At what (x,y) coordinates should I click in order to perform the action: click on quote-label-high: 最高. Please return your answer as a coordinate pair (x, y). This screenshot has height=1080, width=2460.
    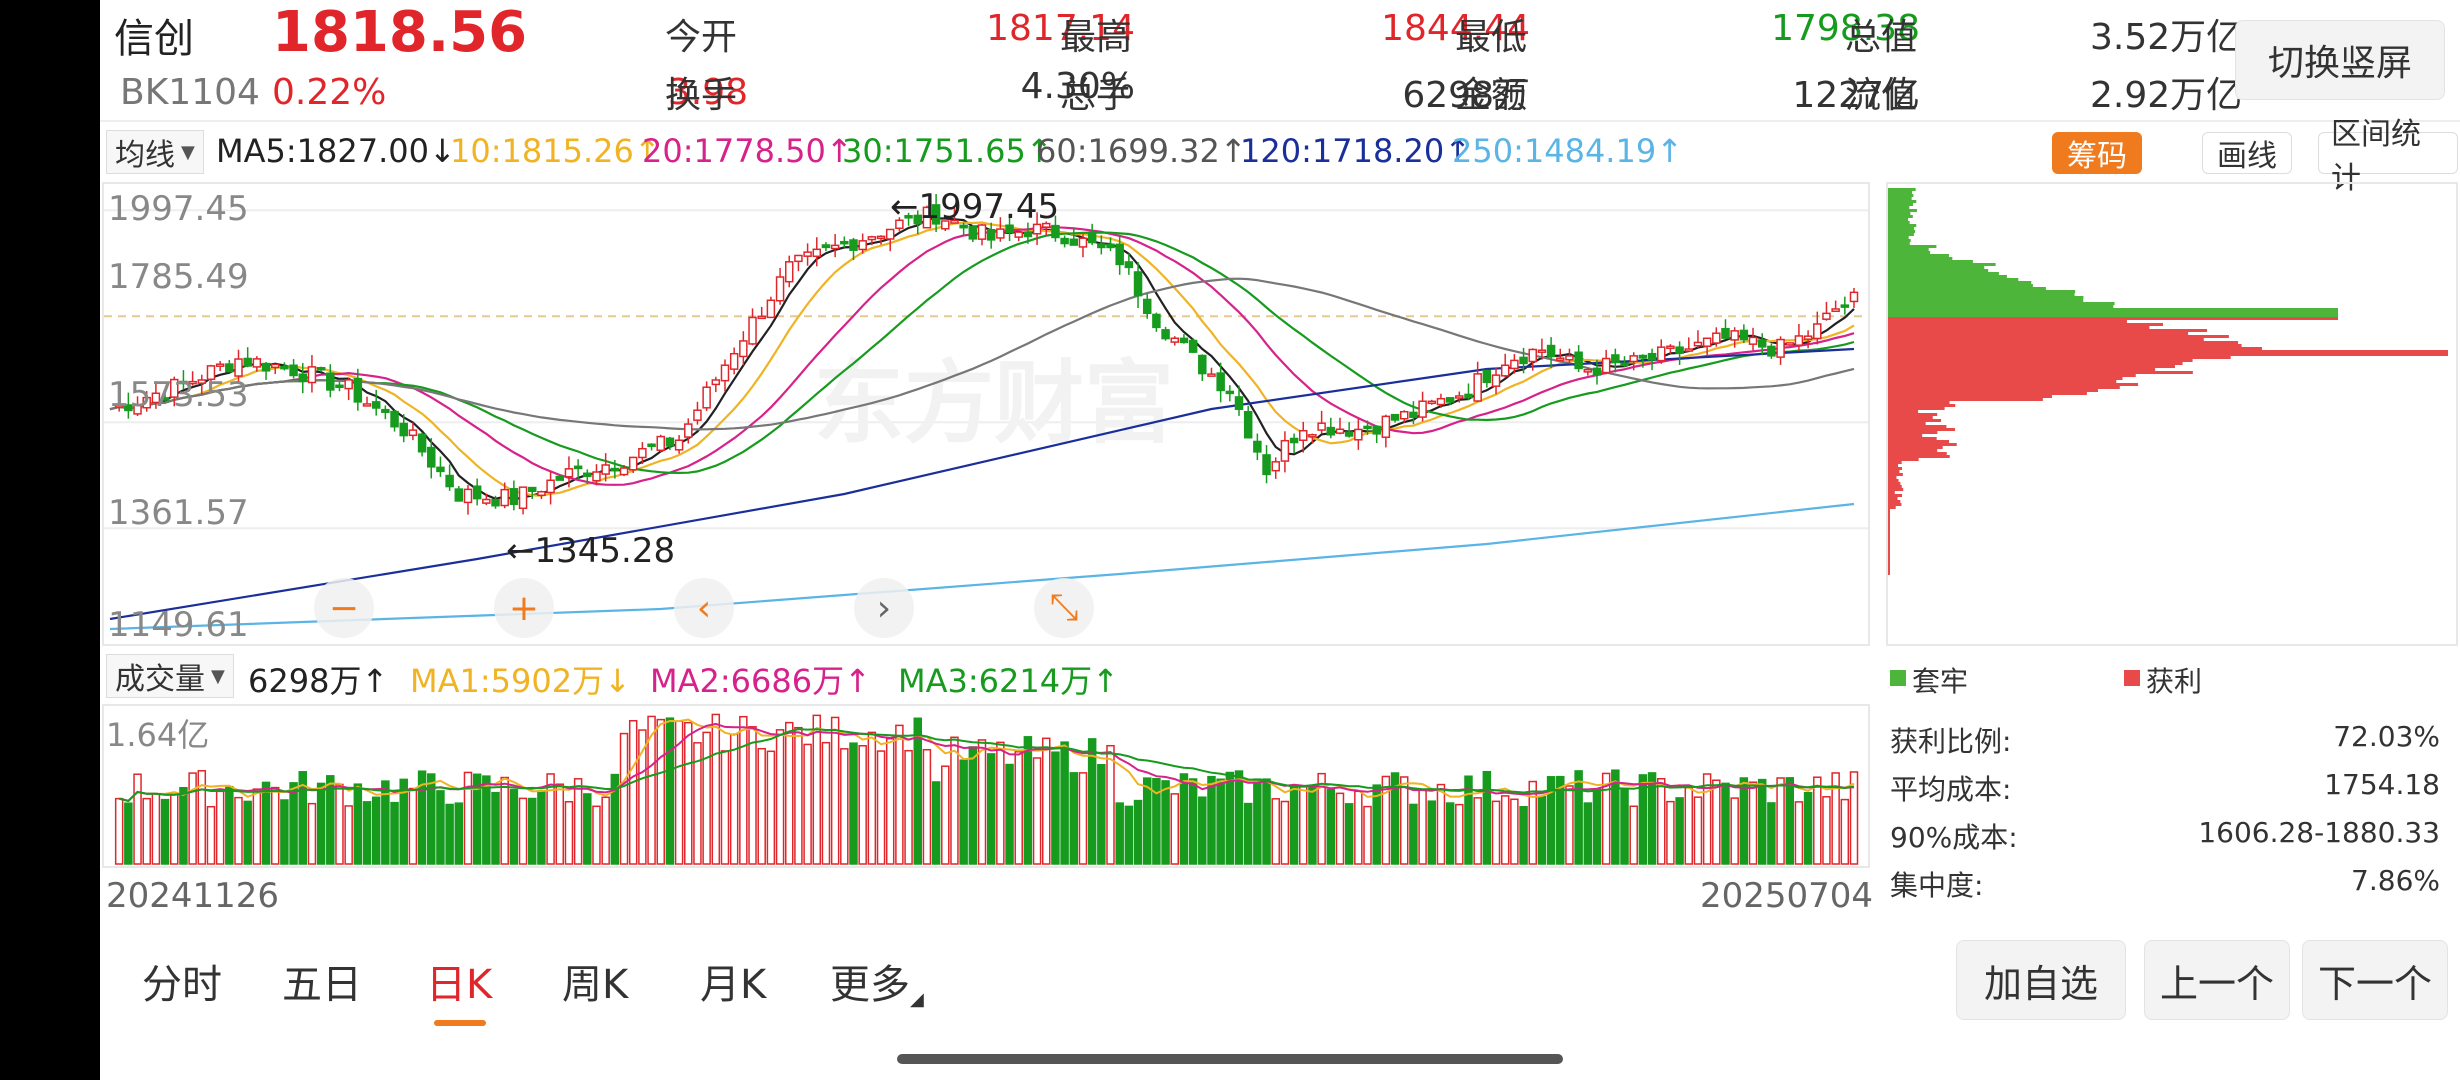
    Looking at the image, I should click on (1096, 37).